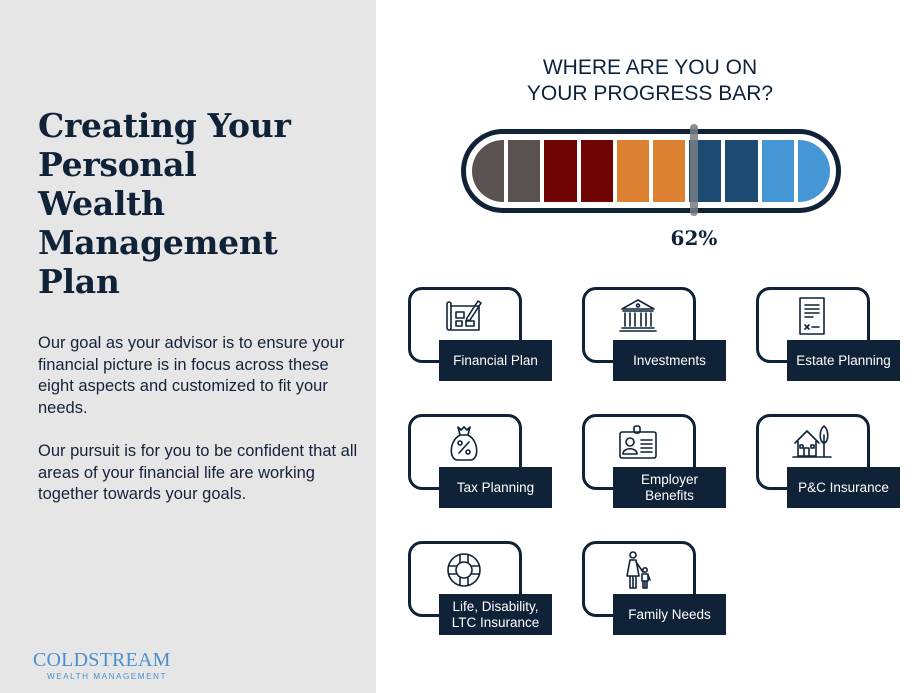 The width and height of the screenshot is (923, 693). Describe the element at coordinates (669, 487) in the screenshot. I see `card-label: Employer Benefits` at that location.